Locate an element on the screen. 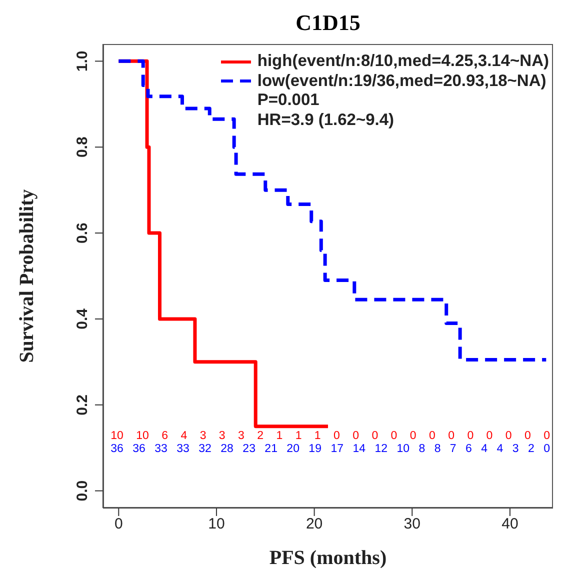 The image size is (577, 578). legend-label: high(event/n:8/10,med=4.25,3.14~NA) is located at coordinates (403, 62).